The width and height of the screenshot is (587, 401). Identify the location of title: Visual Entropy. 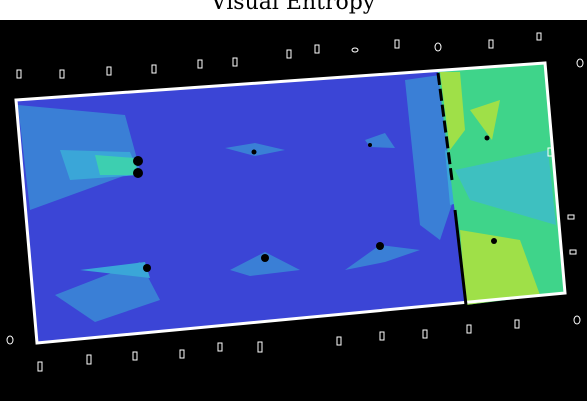
(293, 7).